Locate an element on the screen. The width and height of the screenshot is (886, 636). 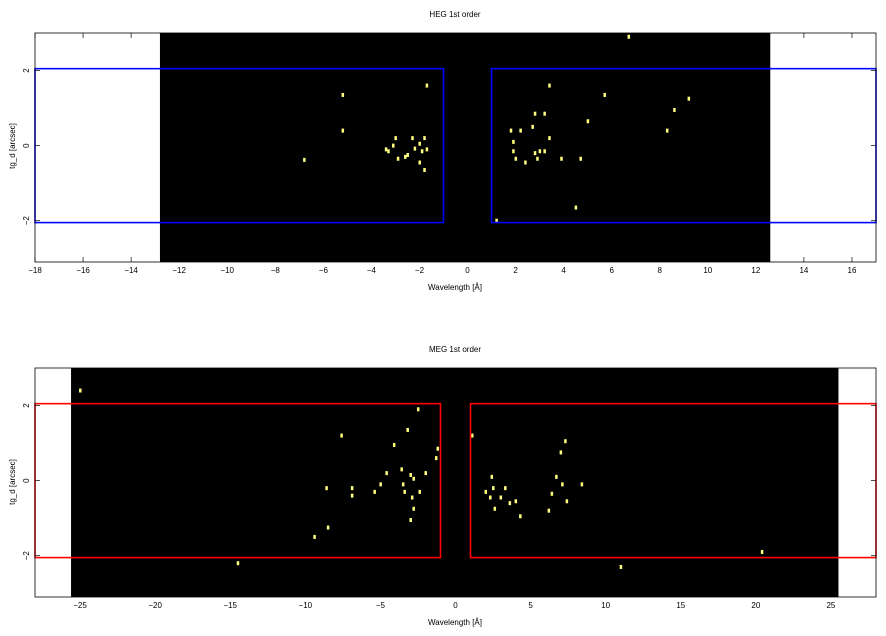
heg-x-tick-label: −18 is located at coordinates (35, 270).